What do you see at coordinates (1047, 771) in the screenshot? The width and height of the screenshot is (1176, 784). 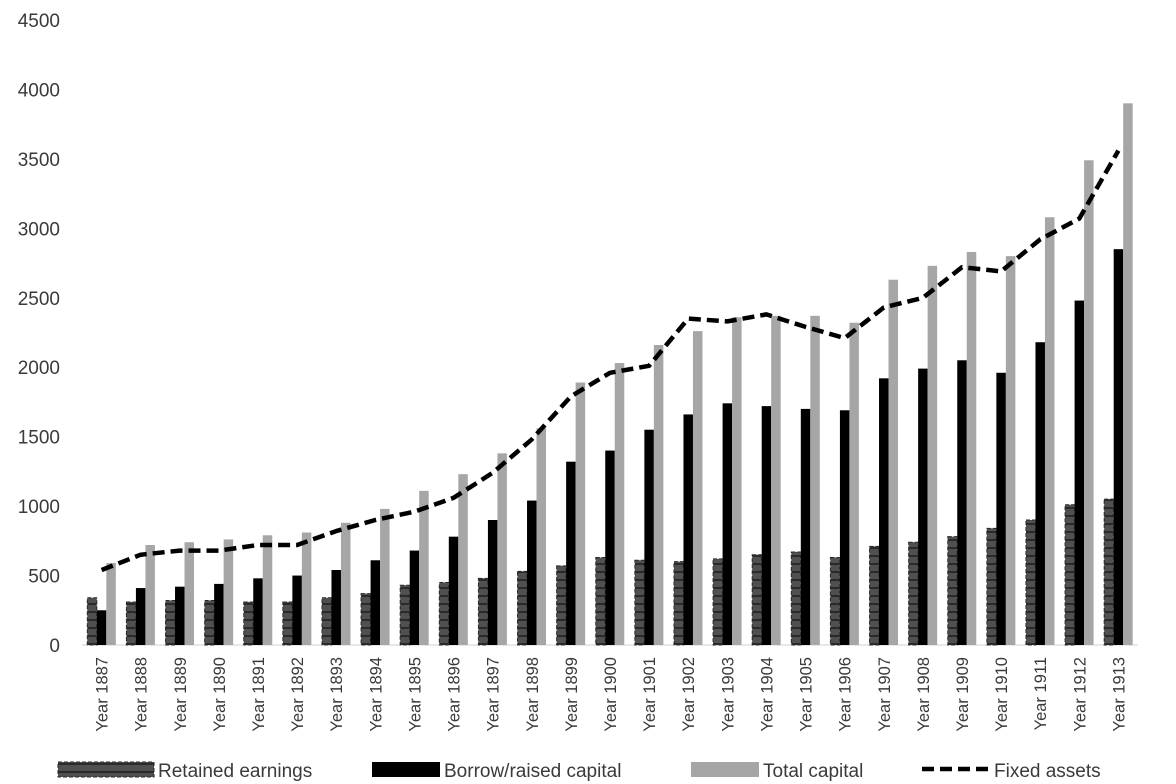 I see `legend-label: Fixed assets` at bounding box center [1047, 771].